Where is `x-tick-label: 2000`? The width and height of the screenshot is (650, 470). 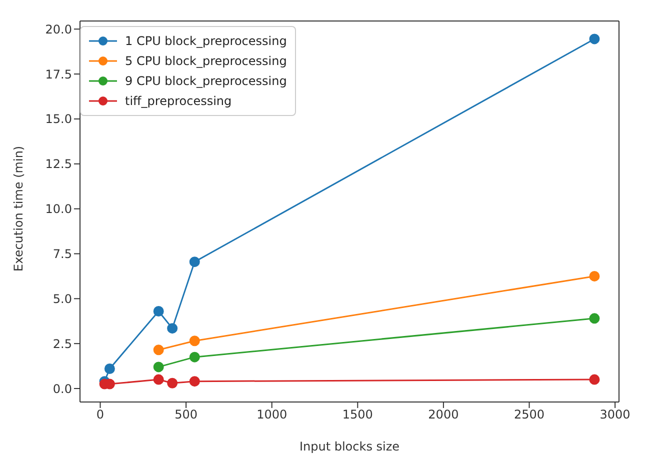 x-tick-label: 2000 is located at coordinates (443, 415).